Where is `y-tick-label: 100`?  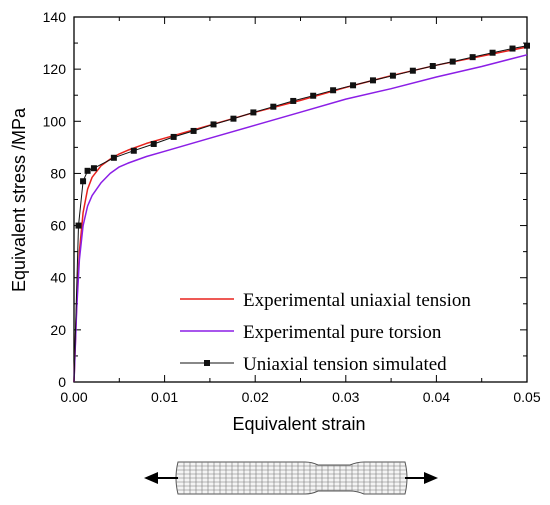
y-tick-label: 100 is located at coordinates (55, 121).